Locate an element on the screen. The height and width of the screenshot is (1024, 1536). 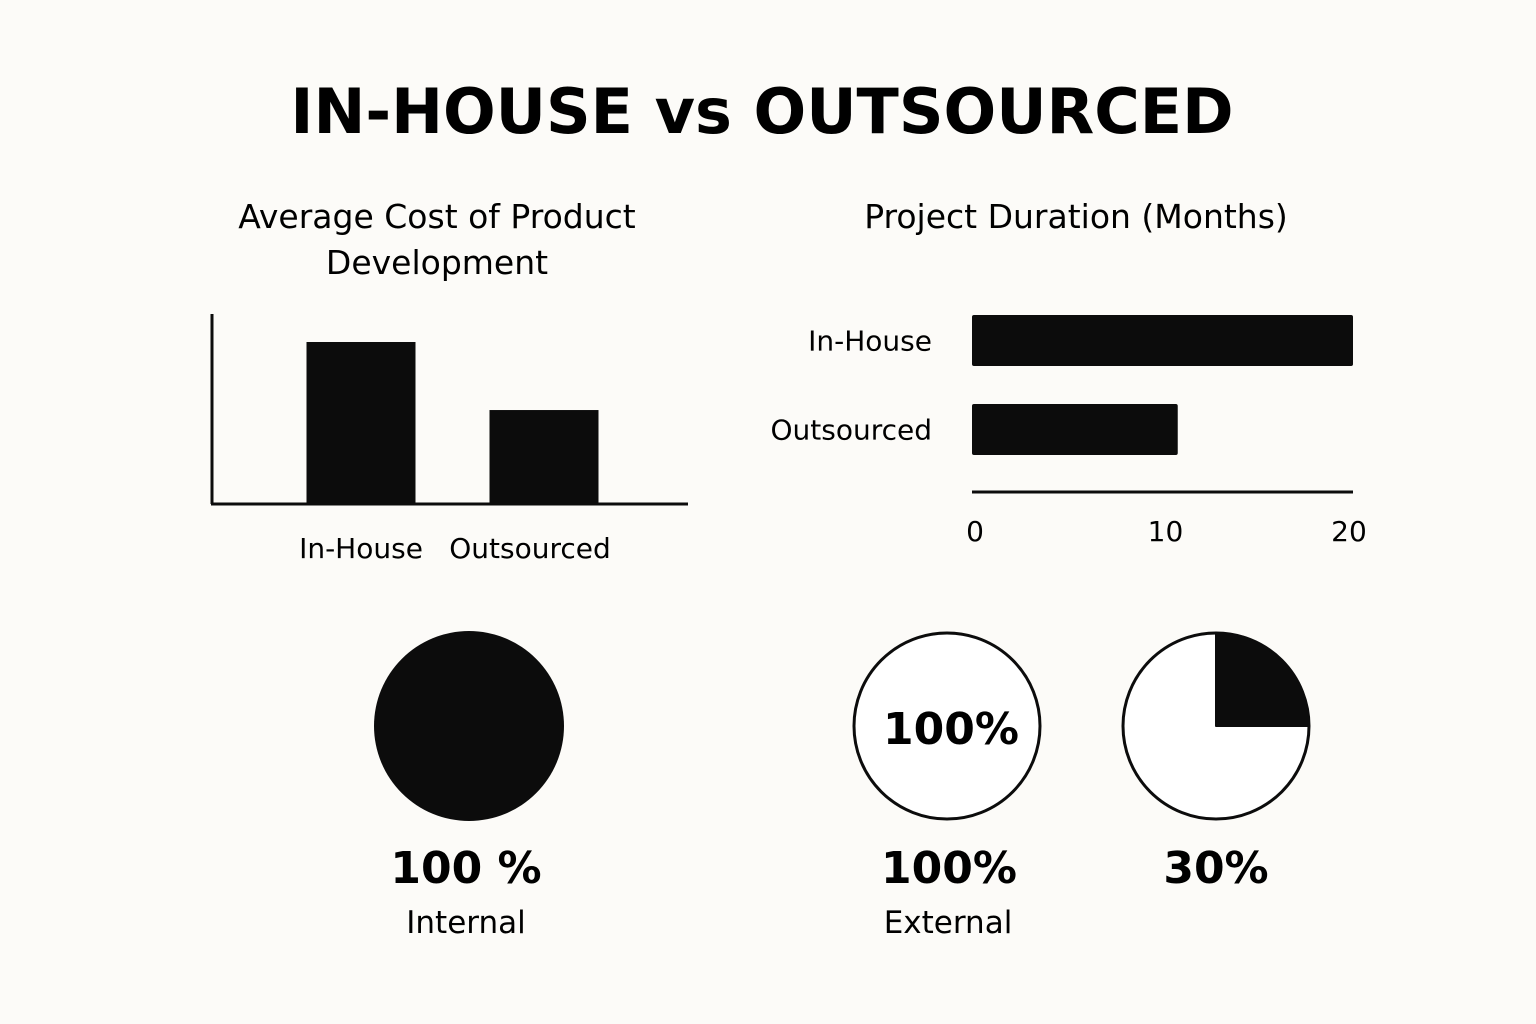
duration-category-label: In-House is located at coordinates (870, 341).